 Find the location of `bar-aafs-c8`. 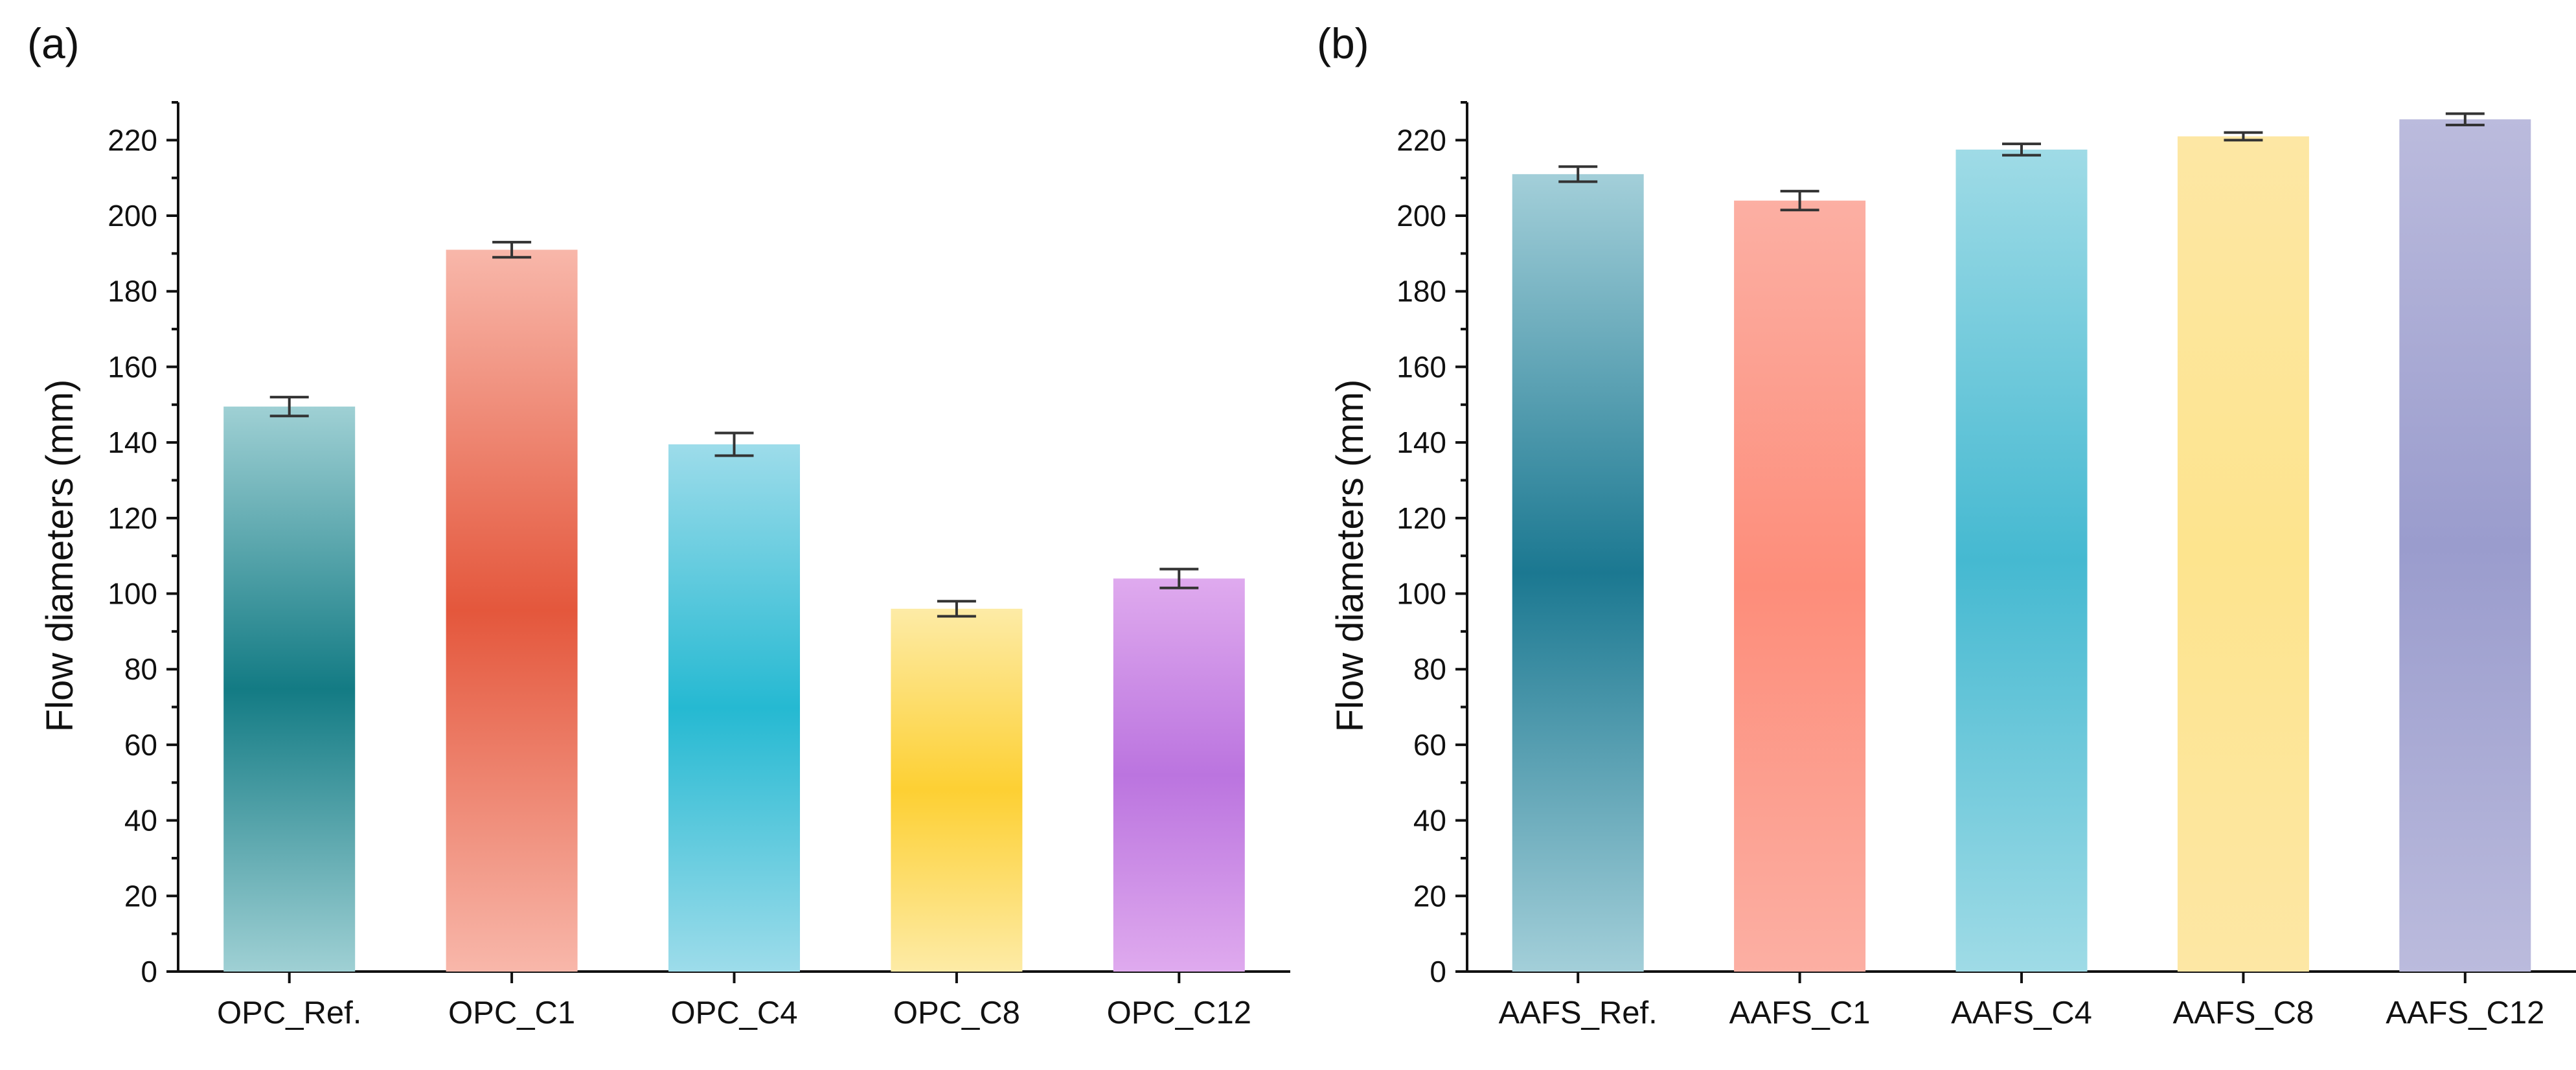

bar-aafs-c8 is located at coordinates (2243, 554).